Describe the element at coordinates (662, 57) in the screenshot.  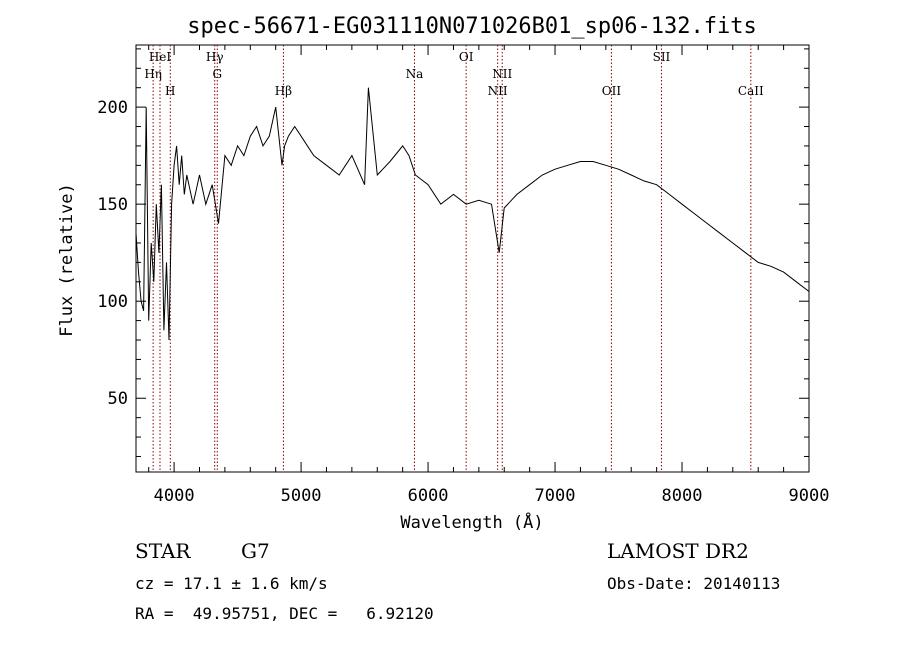
I see `line-marker-label: SII` at that location.